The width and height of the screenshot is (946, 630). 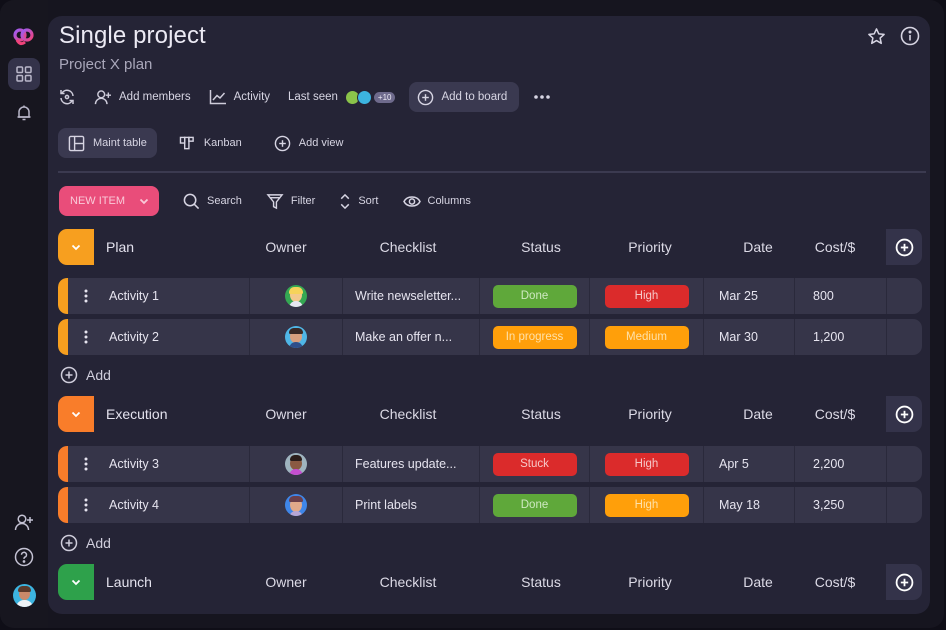 I want to click on cost-cell: 3,250, so click(x=840, y=505).